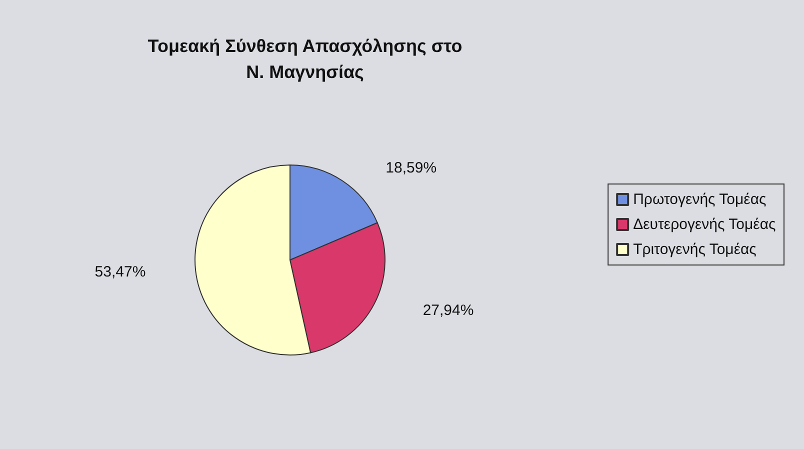 Image resolution: width=804 pixels, height=449 pixels. Describe the element at coordinates (305, 59) in the screenshot. I see `chart-title: Τομεακή Σύνθεση Απασχόλησης στο Ν. Μαγνησίας` at that location.